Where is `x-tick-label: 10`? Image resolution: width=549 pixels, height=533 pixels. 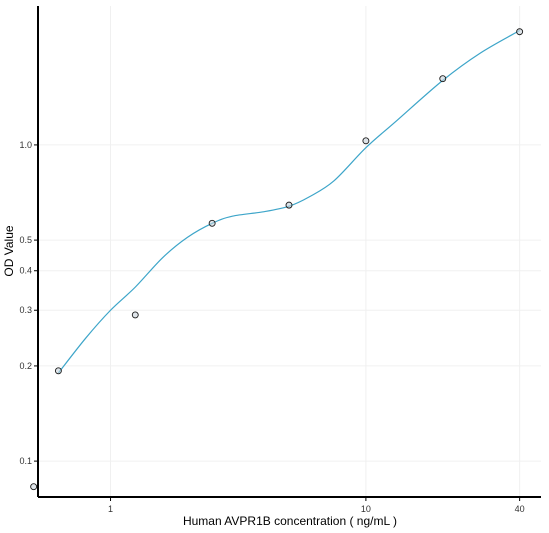 x-tick-label: 10 is located at coordinates (366, 509).